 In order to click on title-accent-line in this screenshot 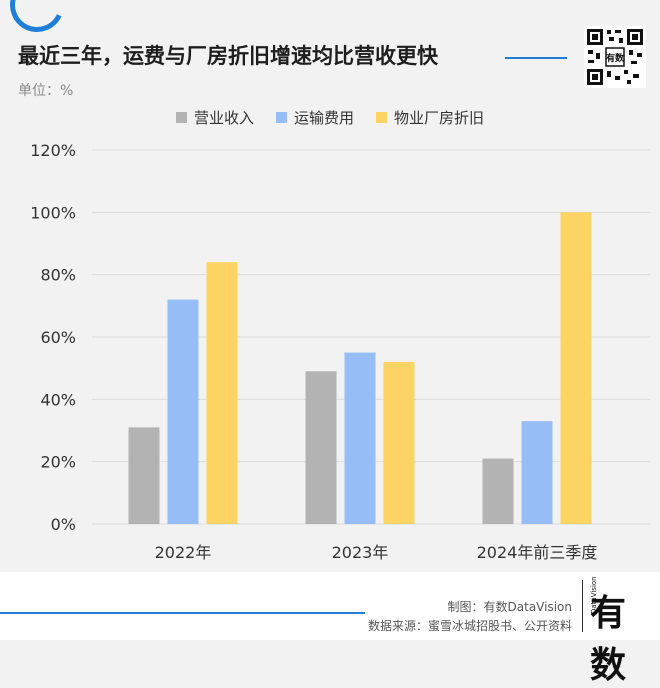, I will do `click(536, 58)`.